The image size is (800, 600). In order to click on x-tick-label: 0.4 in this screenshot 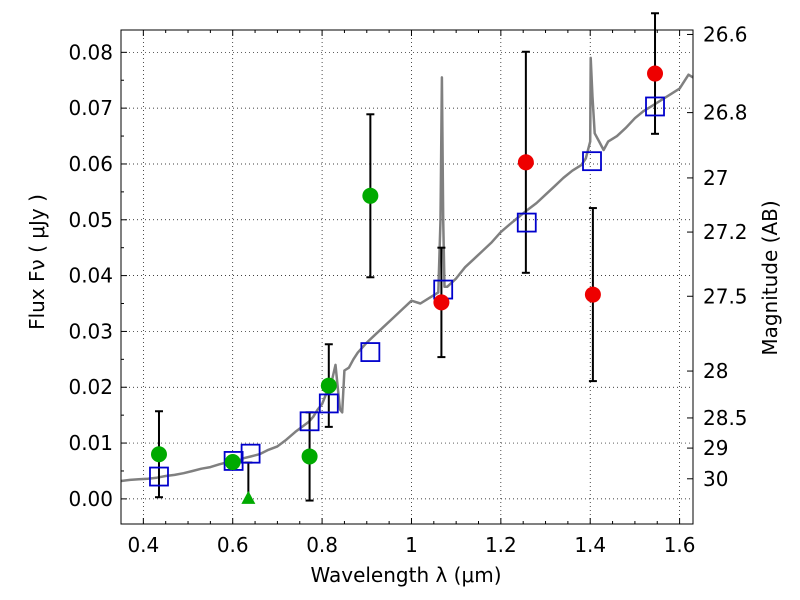, I will do `click(143, 545)`.